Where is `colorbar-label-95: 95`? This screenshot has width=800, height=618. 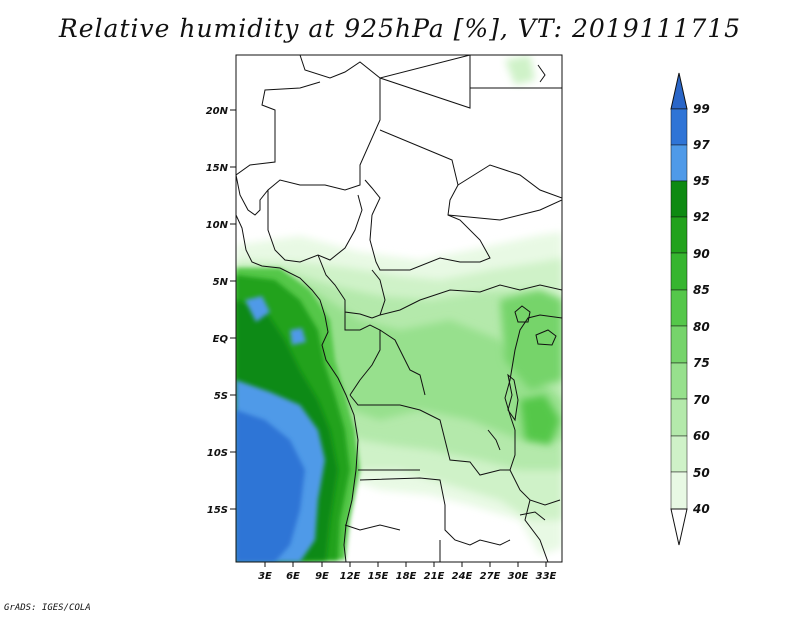
colorbar-label-95: 95 is located at coordinates (701, 181).